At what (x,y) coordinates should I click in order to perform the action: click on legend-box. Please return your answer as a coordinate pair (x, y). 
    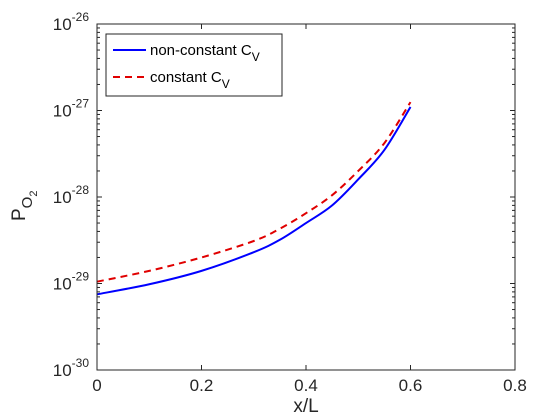
    Looking at the image, I should click on (194, 65).